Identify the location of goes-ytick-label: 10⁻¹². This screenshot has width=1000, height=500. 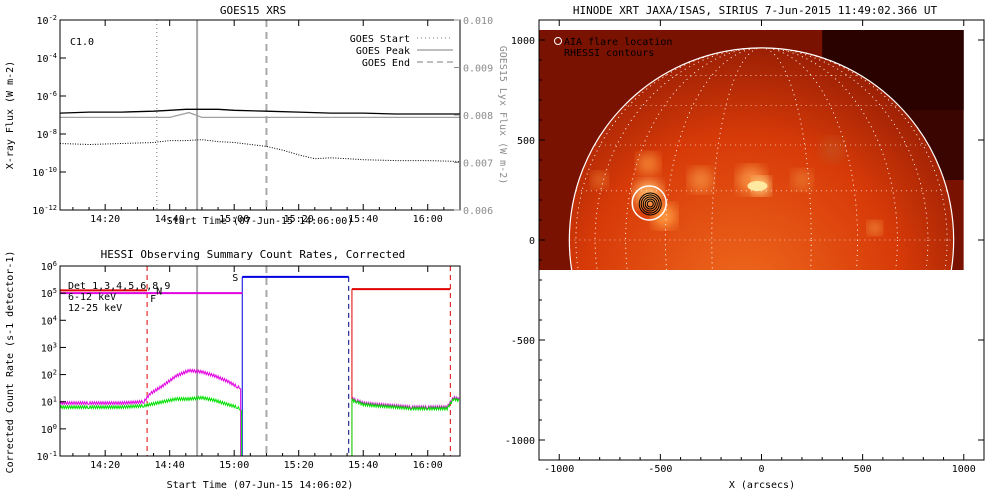
(44, 210).